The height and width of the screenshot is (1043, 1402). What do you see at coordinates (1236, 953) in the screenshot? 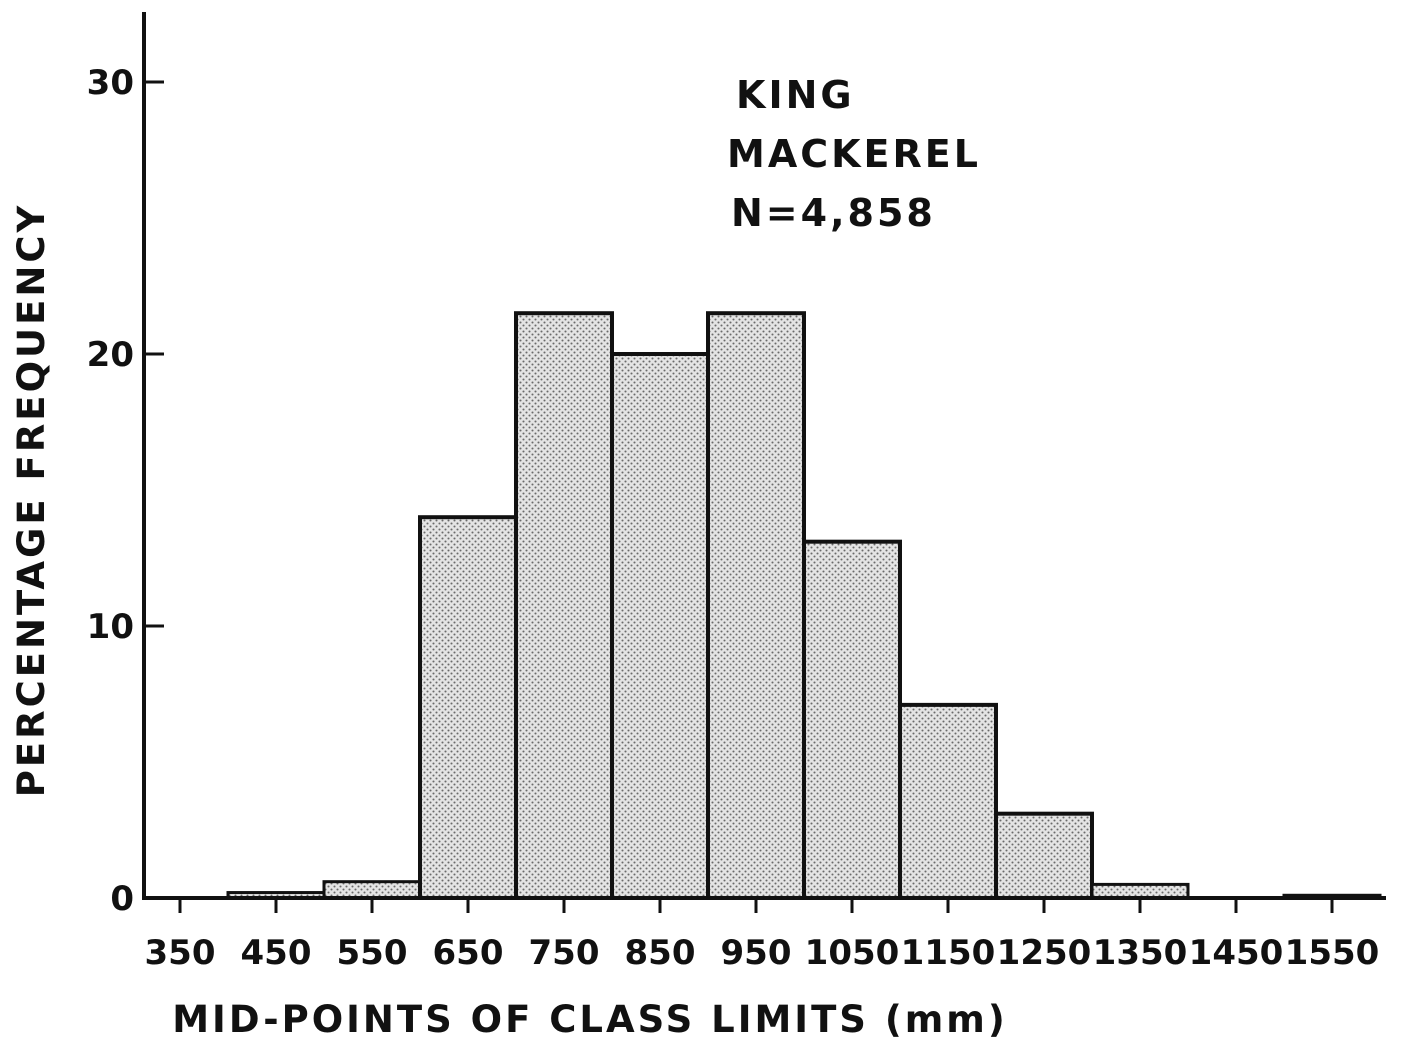
I see `x-tick-label-1450: 1450` at bounding box center [1236, 953].